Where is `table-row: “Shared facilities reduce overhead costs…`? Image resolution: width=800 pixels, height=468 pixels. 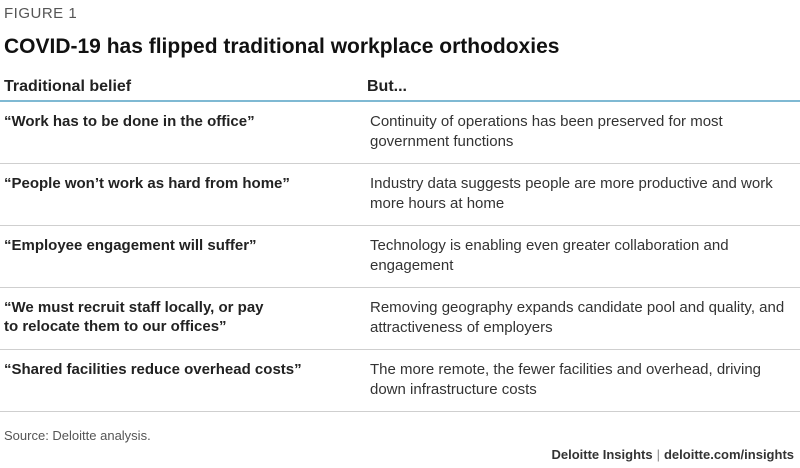 table-row: “Shared facilities reduce overhead costs… is located at coordinates (400, 381).